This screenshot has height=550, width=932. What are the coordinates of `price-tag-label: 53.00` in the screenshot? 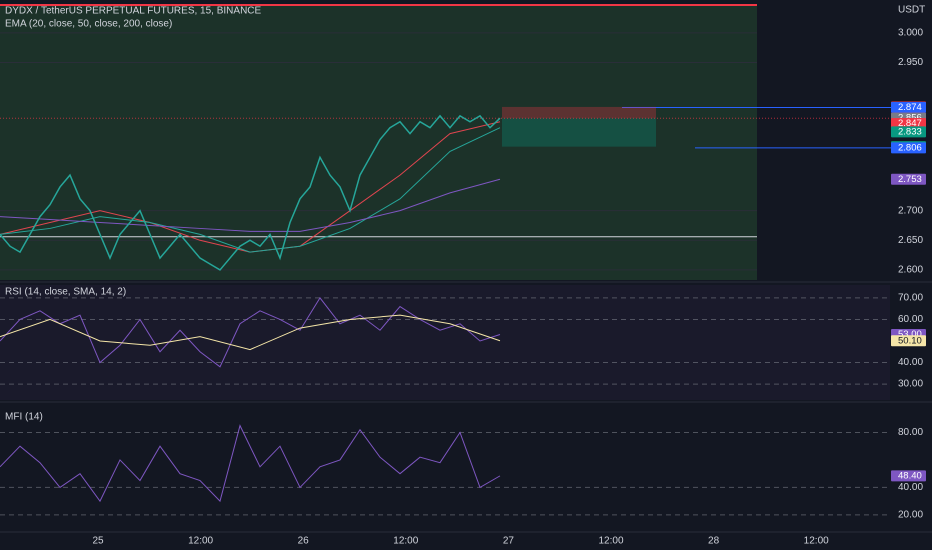 It's located at (910, 334).